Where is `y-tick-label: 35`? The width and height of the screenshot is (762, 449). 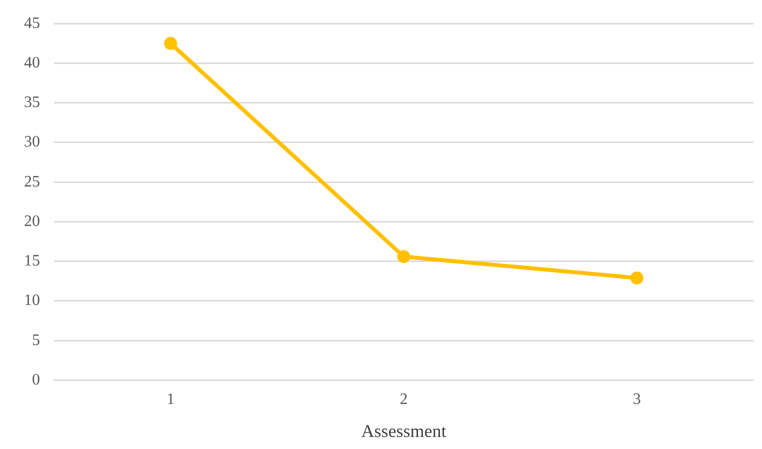
y-tick-label: 35 is located at coordinates (32, 103).